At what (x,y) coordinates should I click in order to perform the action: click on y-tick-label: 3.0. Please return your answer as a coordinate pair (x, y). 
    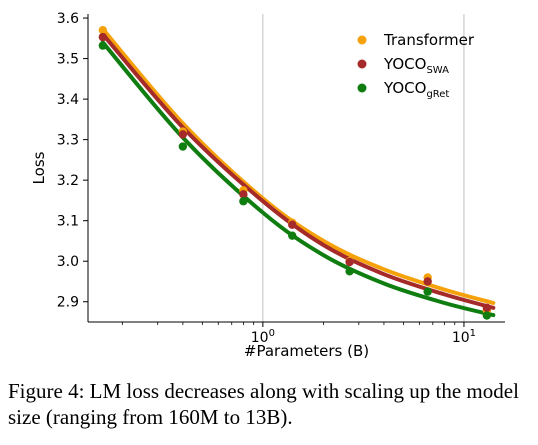
    Looking at the image, I should click on (68, 262).